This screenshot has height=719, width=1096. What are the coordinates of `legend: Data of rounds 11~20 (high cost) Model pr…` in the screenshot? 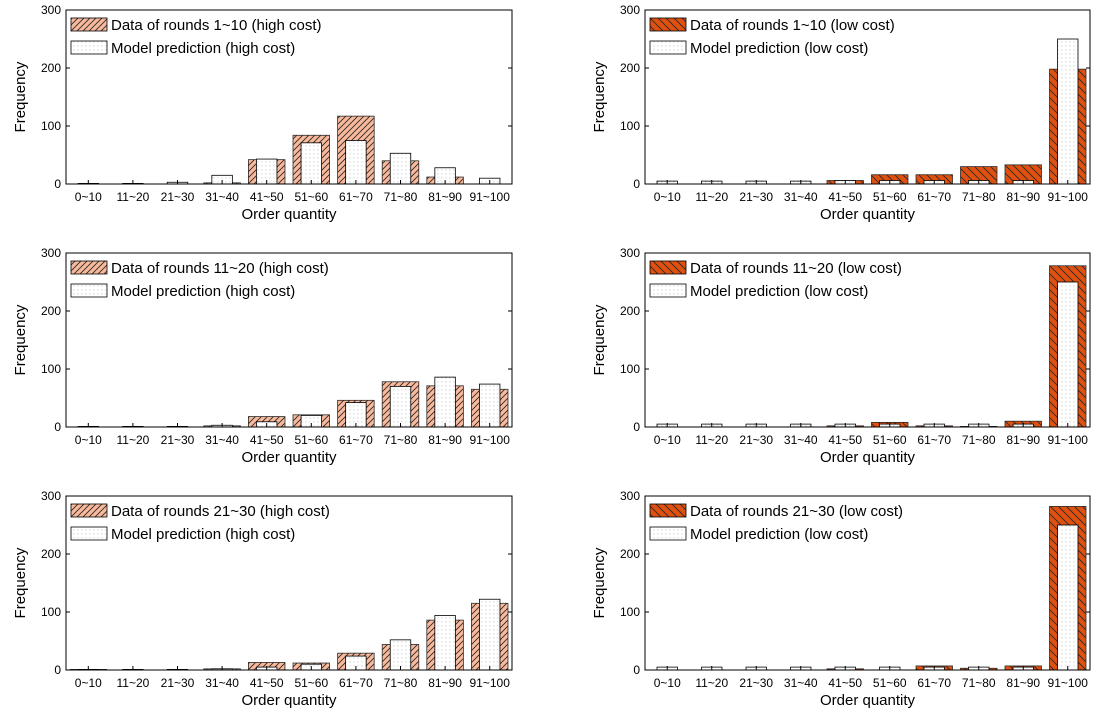 It's located at (200, 280).